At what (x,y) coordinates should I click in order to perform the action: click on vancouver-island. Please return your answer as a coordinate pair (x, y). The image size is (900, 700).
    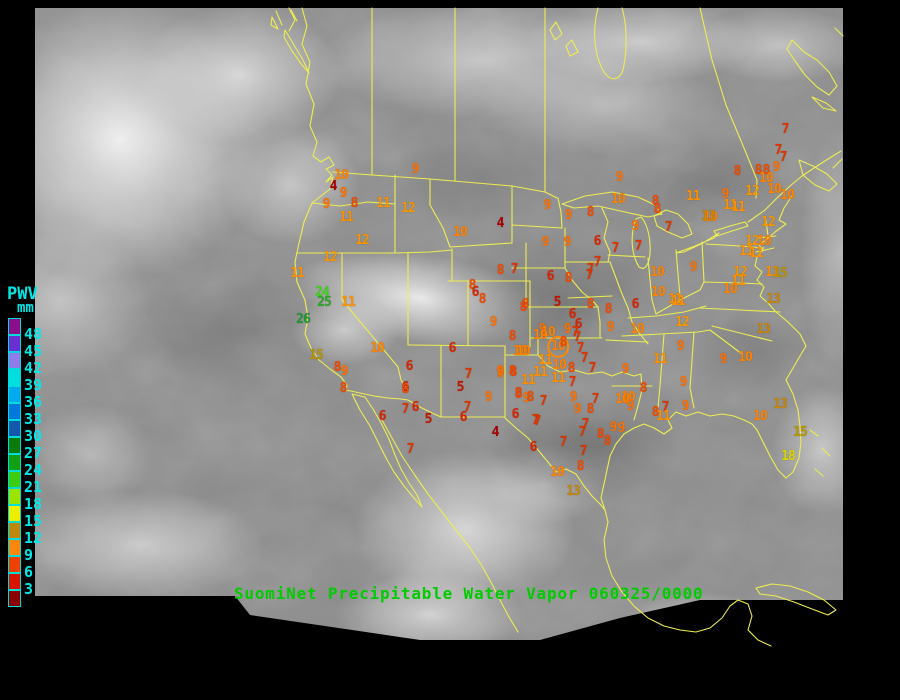
    Looking at the image, I should click on (296, 51).